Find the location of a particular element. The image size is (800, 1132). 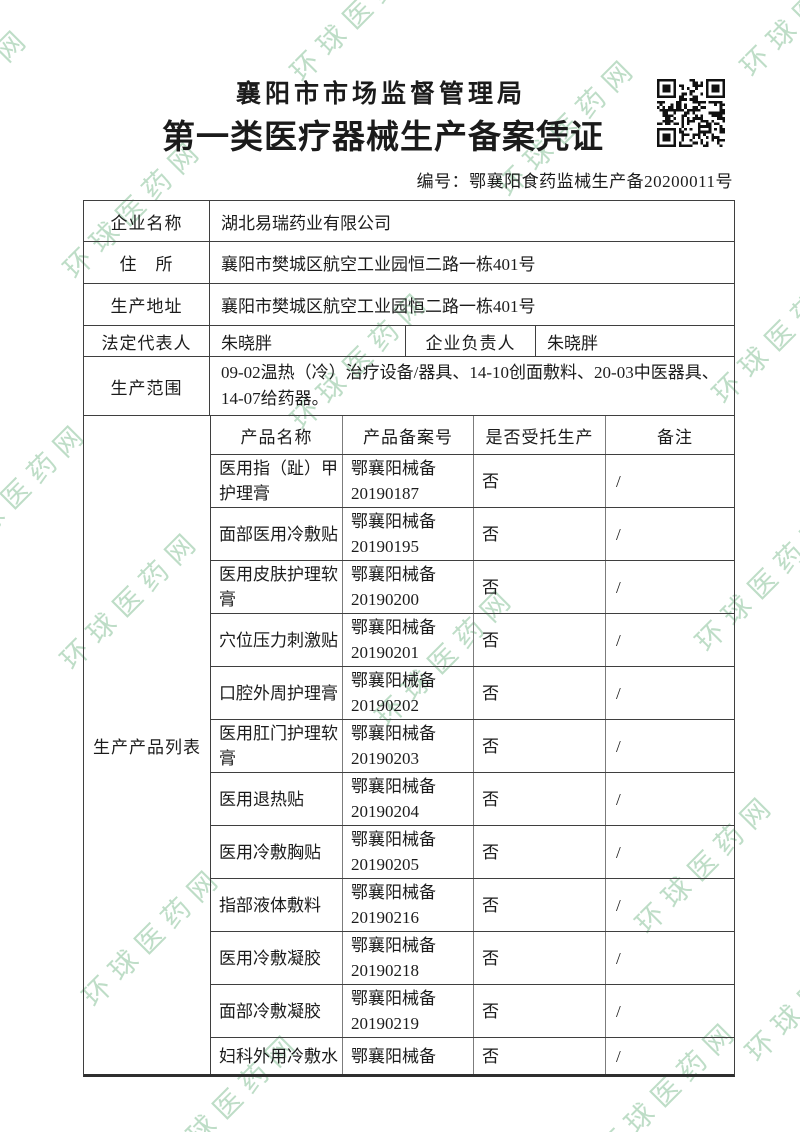

info-row-production-address: 生产地址 襄阳市樊城区航空工业园恒二路一栋401号 is located at coordinates (409, 305).